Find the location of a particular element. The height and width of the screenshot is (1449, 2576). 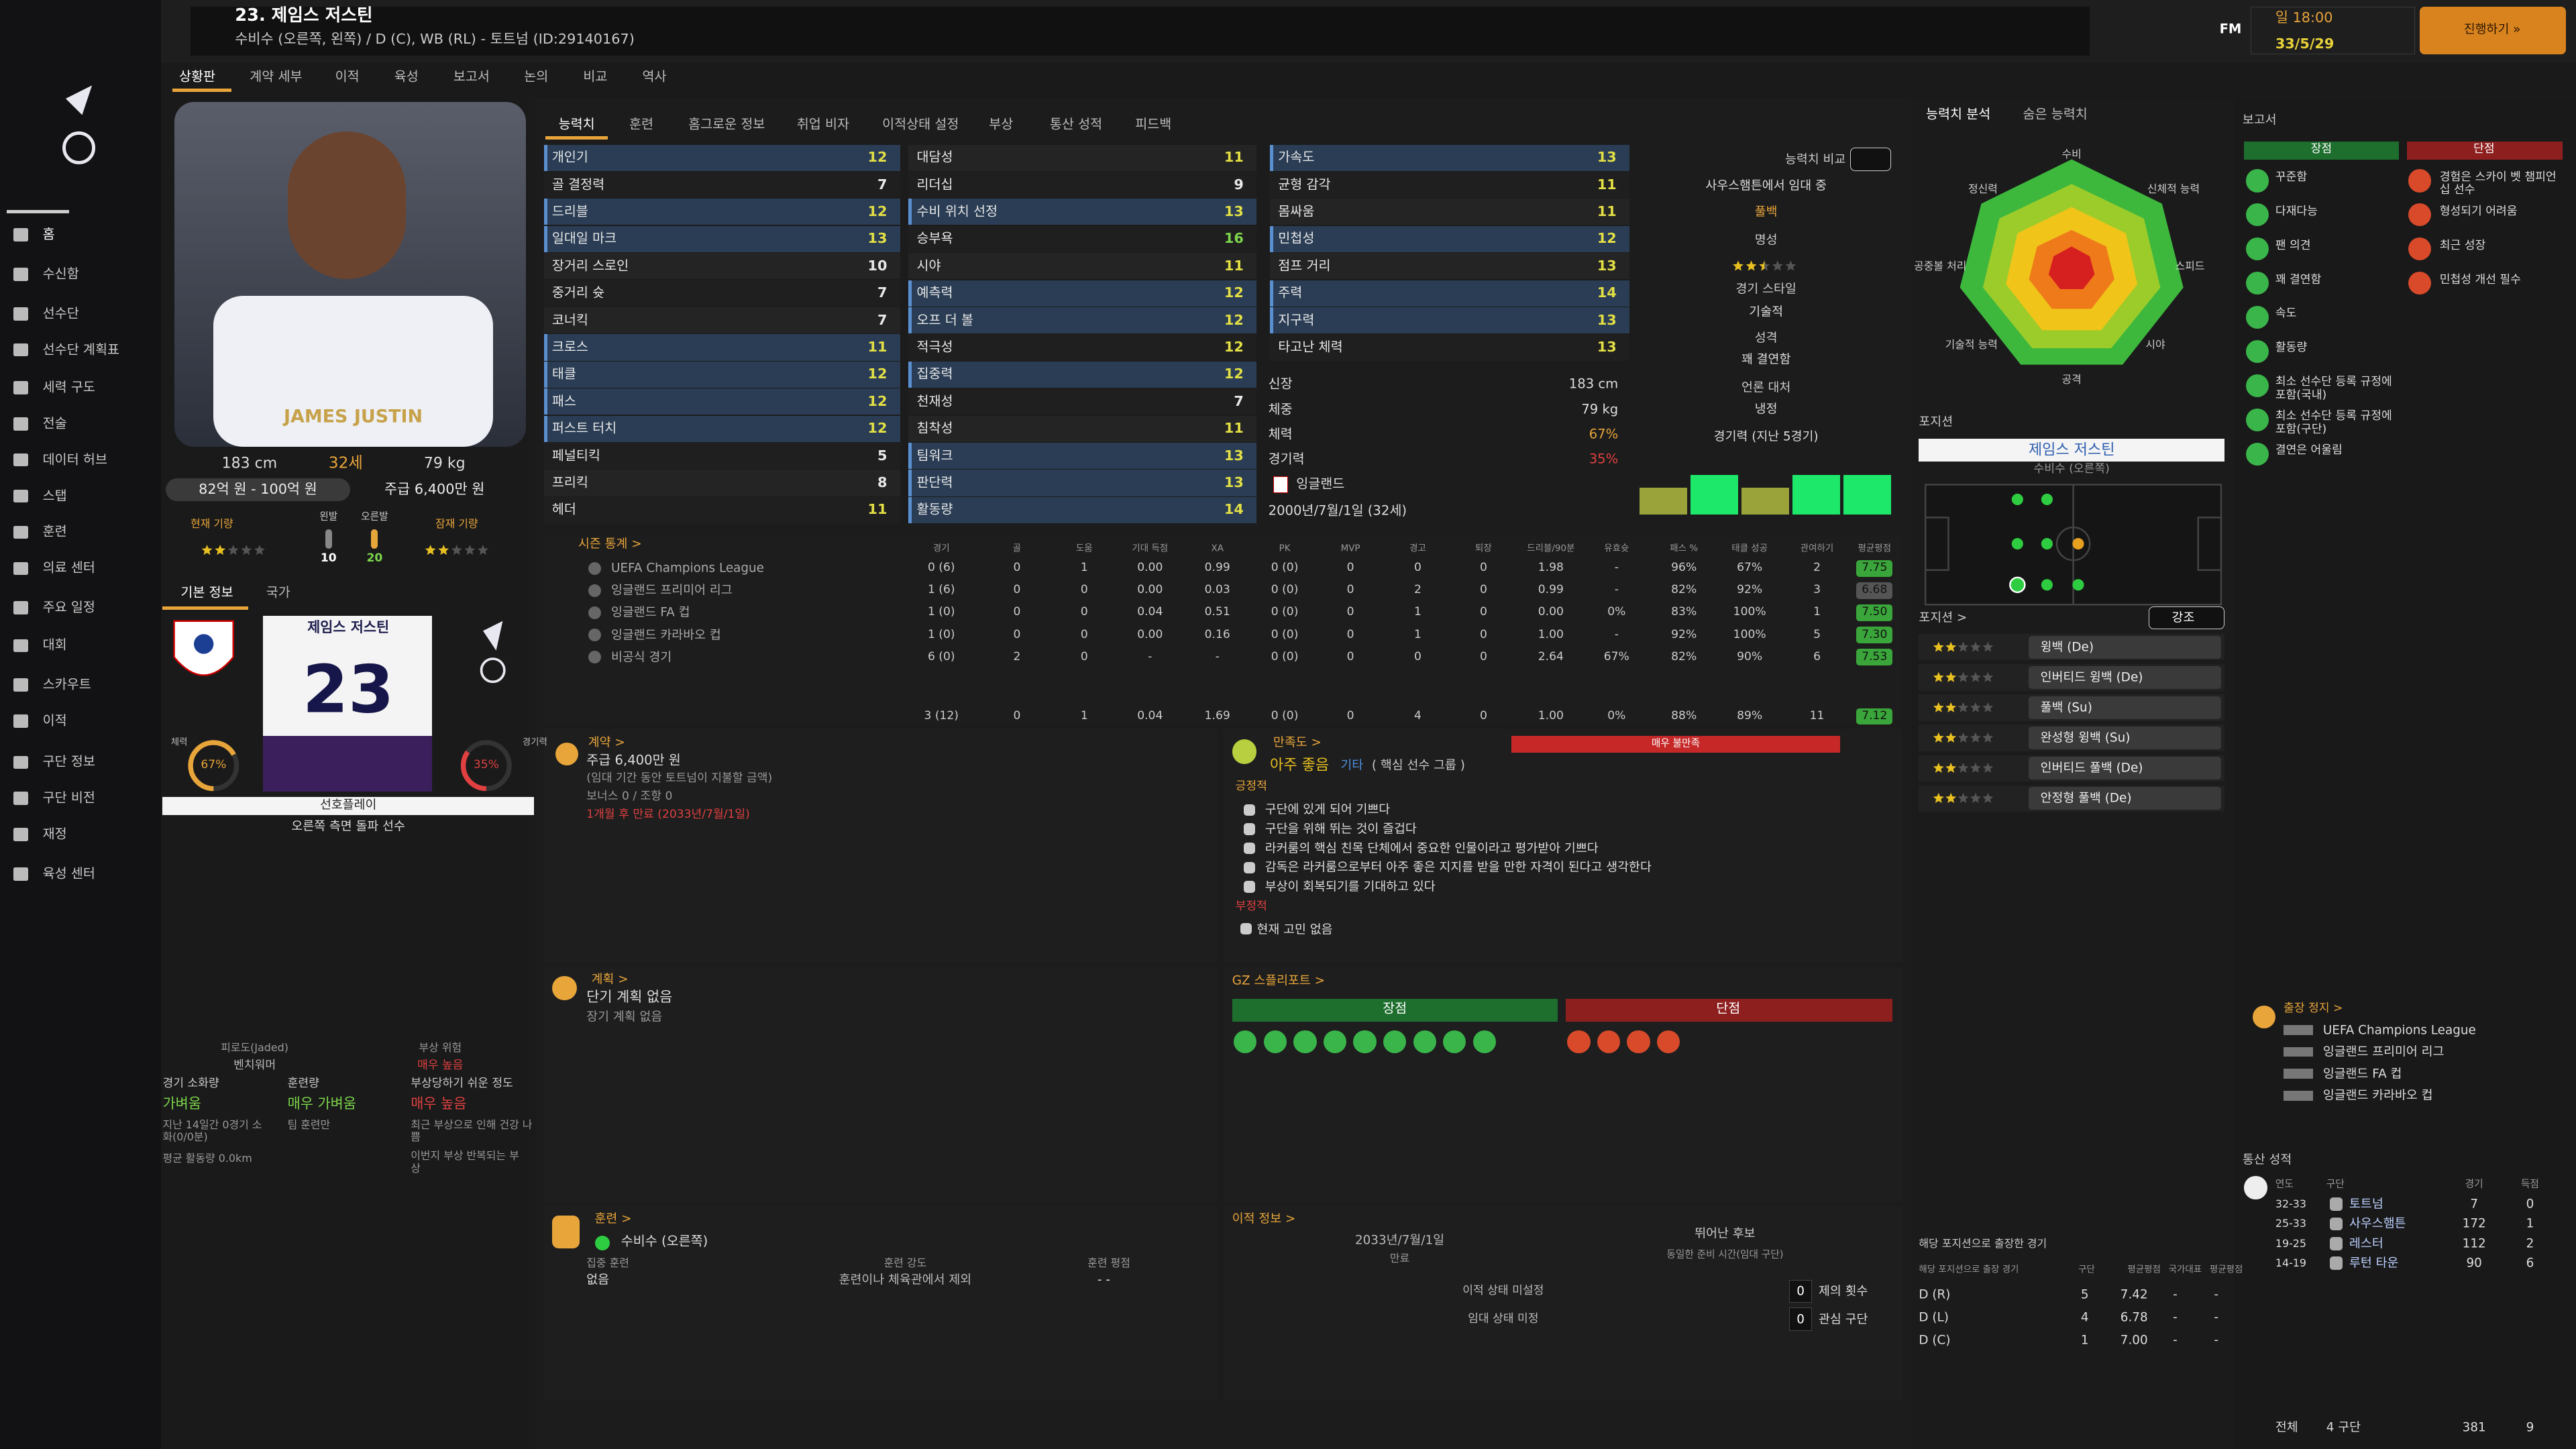

nav-item: 홈 is located at coordinates (48, 234).